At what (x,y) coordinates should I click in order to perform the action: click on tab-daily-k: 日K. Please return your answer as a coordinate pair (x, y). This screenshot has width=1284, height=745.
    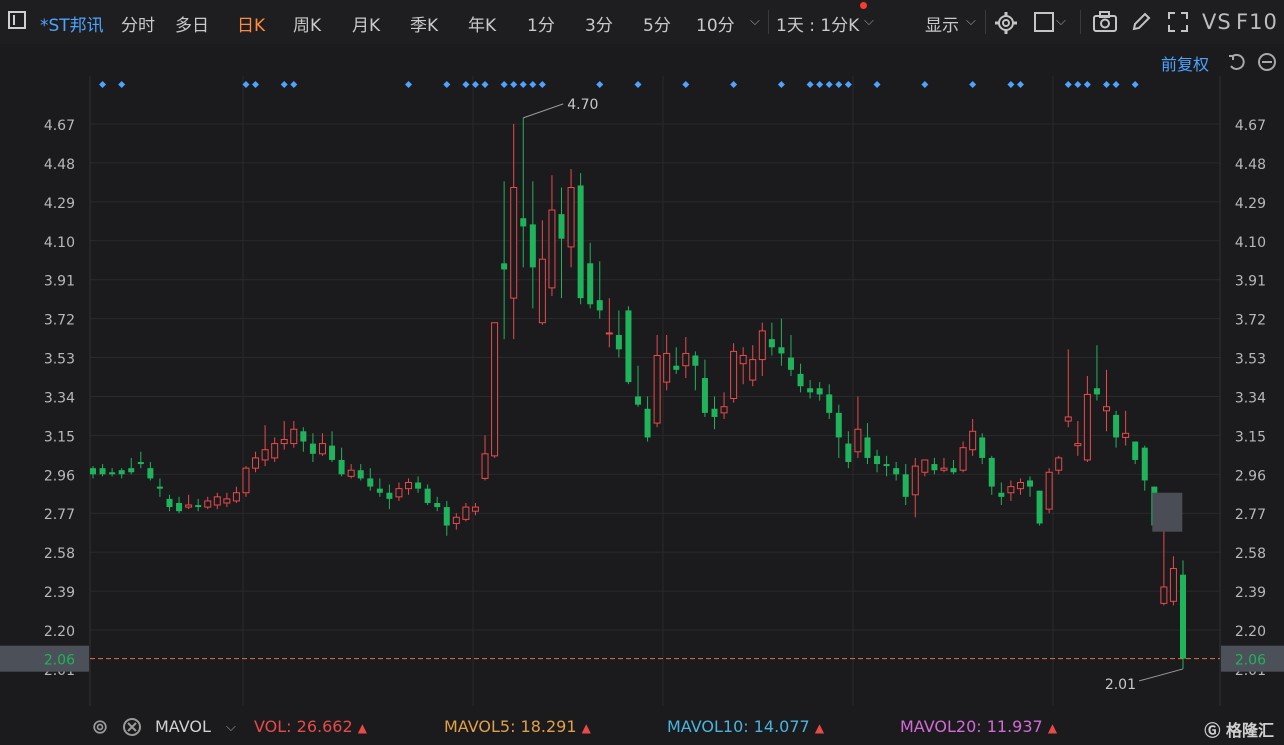
    Looking at the image, I should click on (251, 26).